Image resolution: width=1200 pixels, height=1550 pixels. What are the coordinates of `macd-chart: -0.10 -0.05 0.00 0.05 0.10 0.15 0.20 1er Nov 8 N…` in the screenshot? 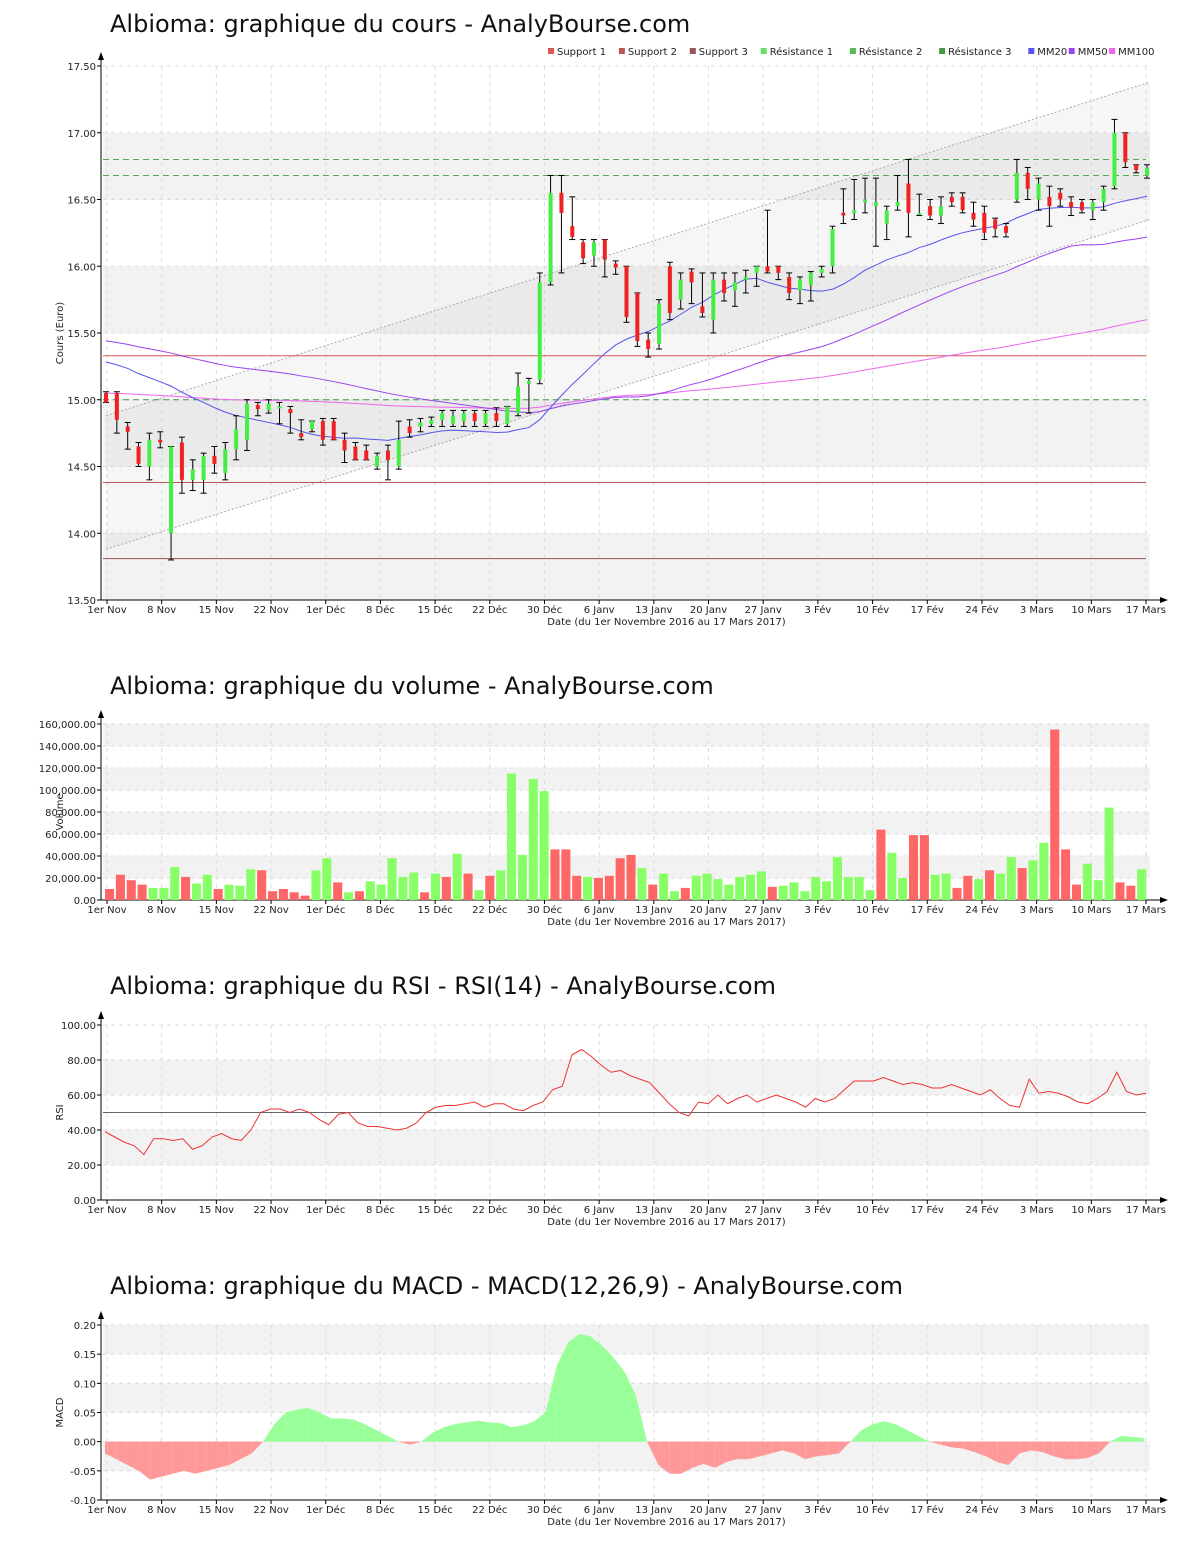 It's located at (611, 1419).